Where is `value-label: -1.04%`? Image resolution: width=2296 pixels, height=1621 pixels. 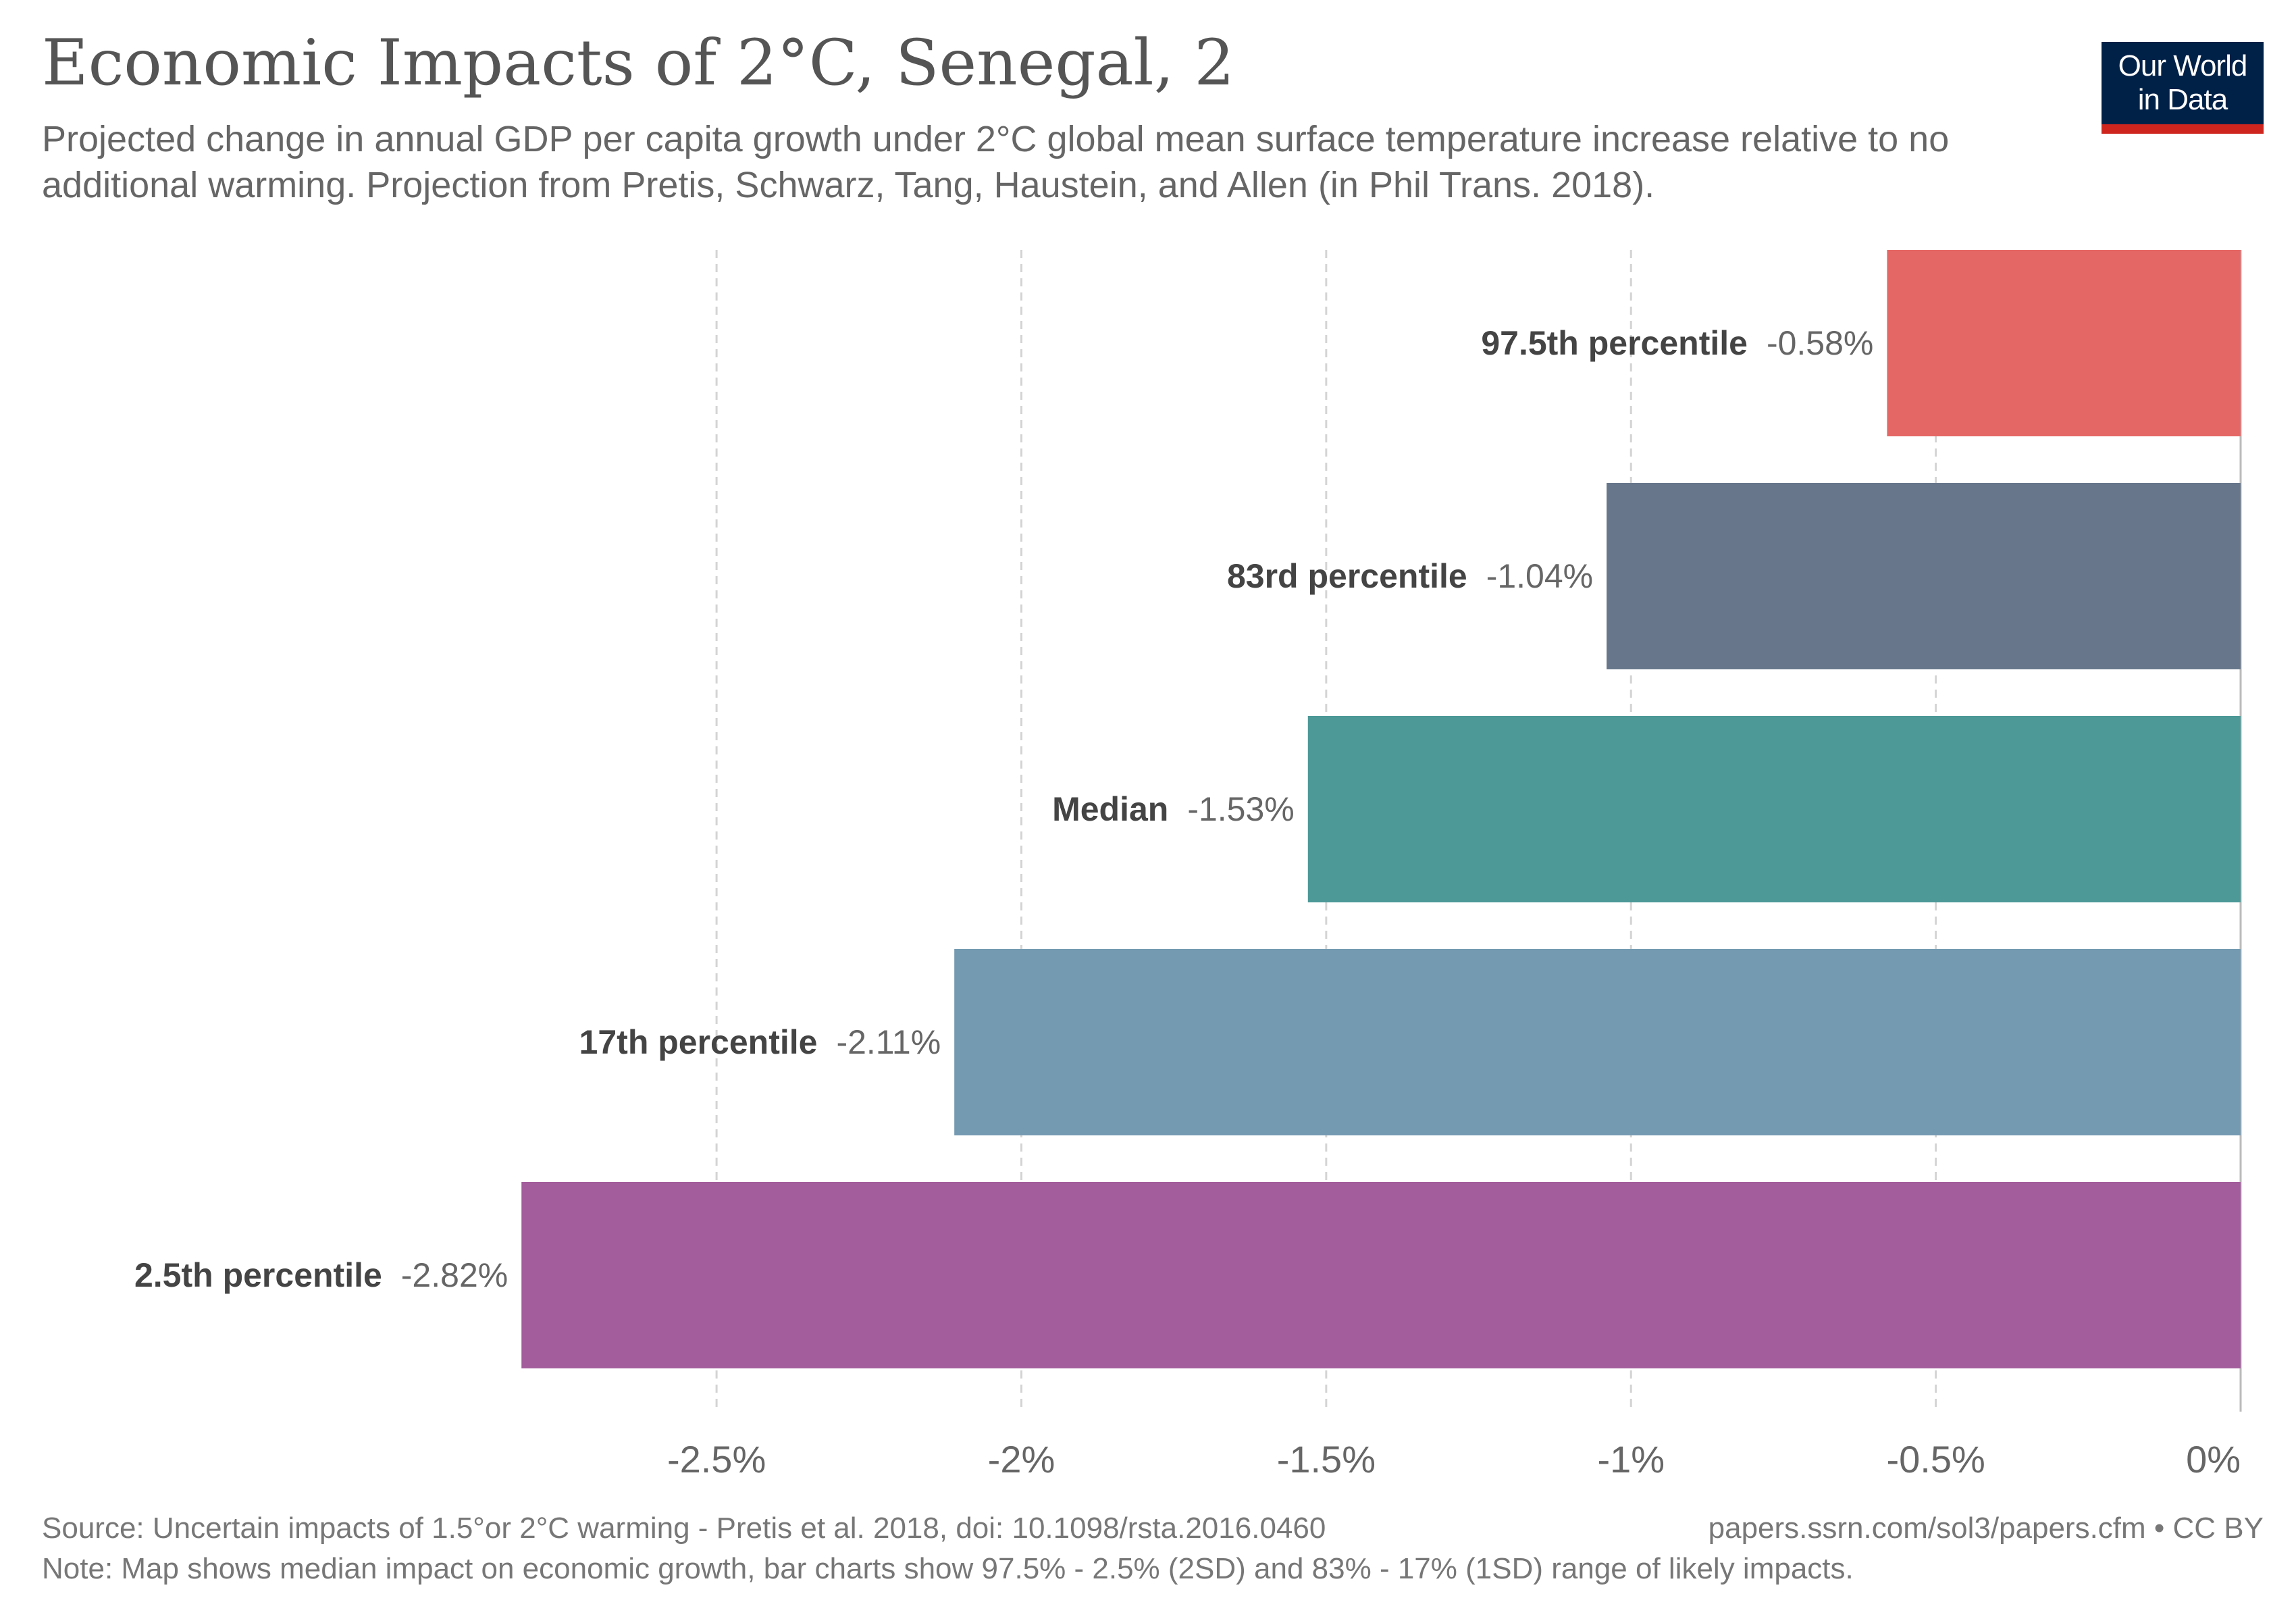
value-label: -1.04% is located at coordinates (1539, 576).